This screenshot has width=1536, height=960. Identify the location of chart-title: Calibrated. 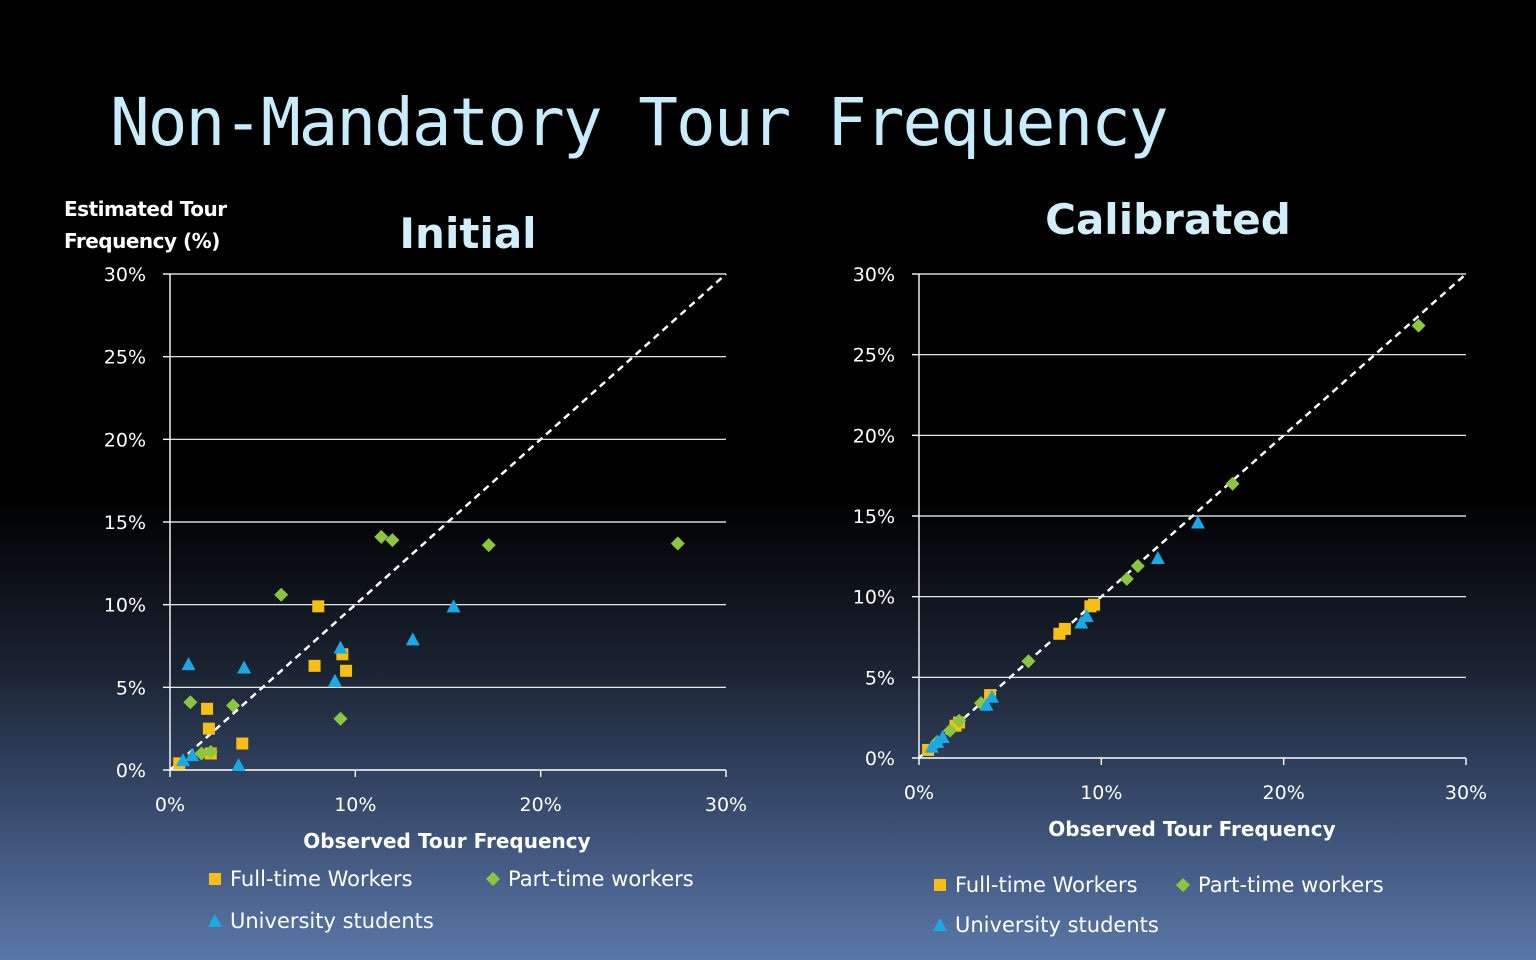
(1168, 219).